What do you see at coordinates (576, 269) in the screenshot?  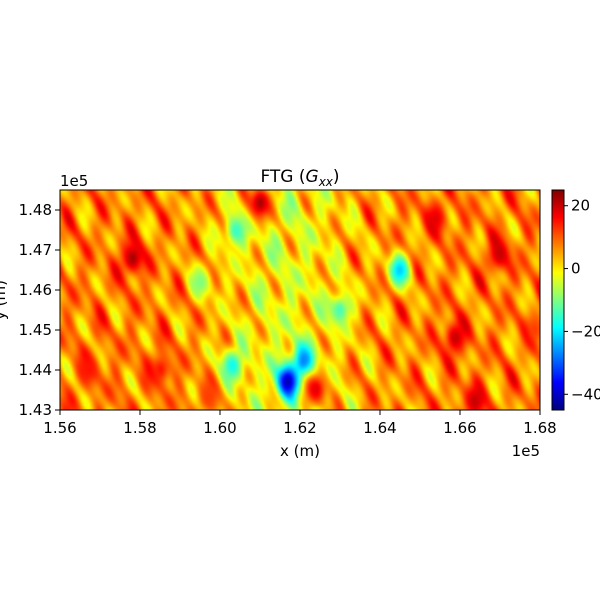 I see `colorbar-tick-label-1: 0` at bounding box center [576, 269].